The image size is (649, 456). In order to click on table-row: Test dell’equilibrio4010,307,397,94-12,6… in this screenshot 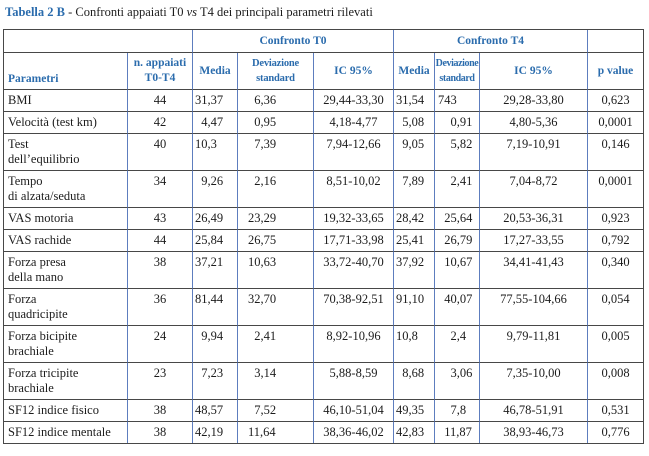, I will do `click(323, 152)`.